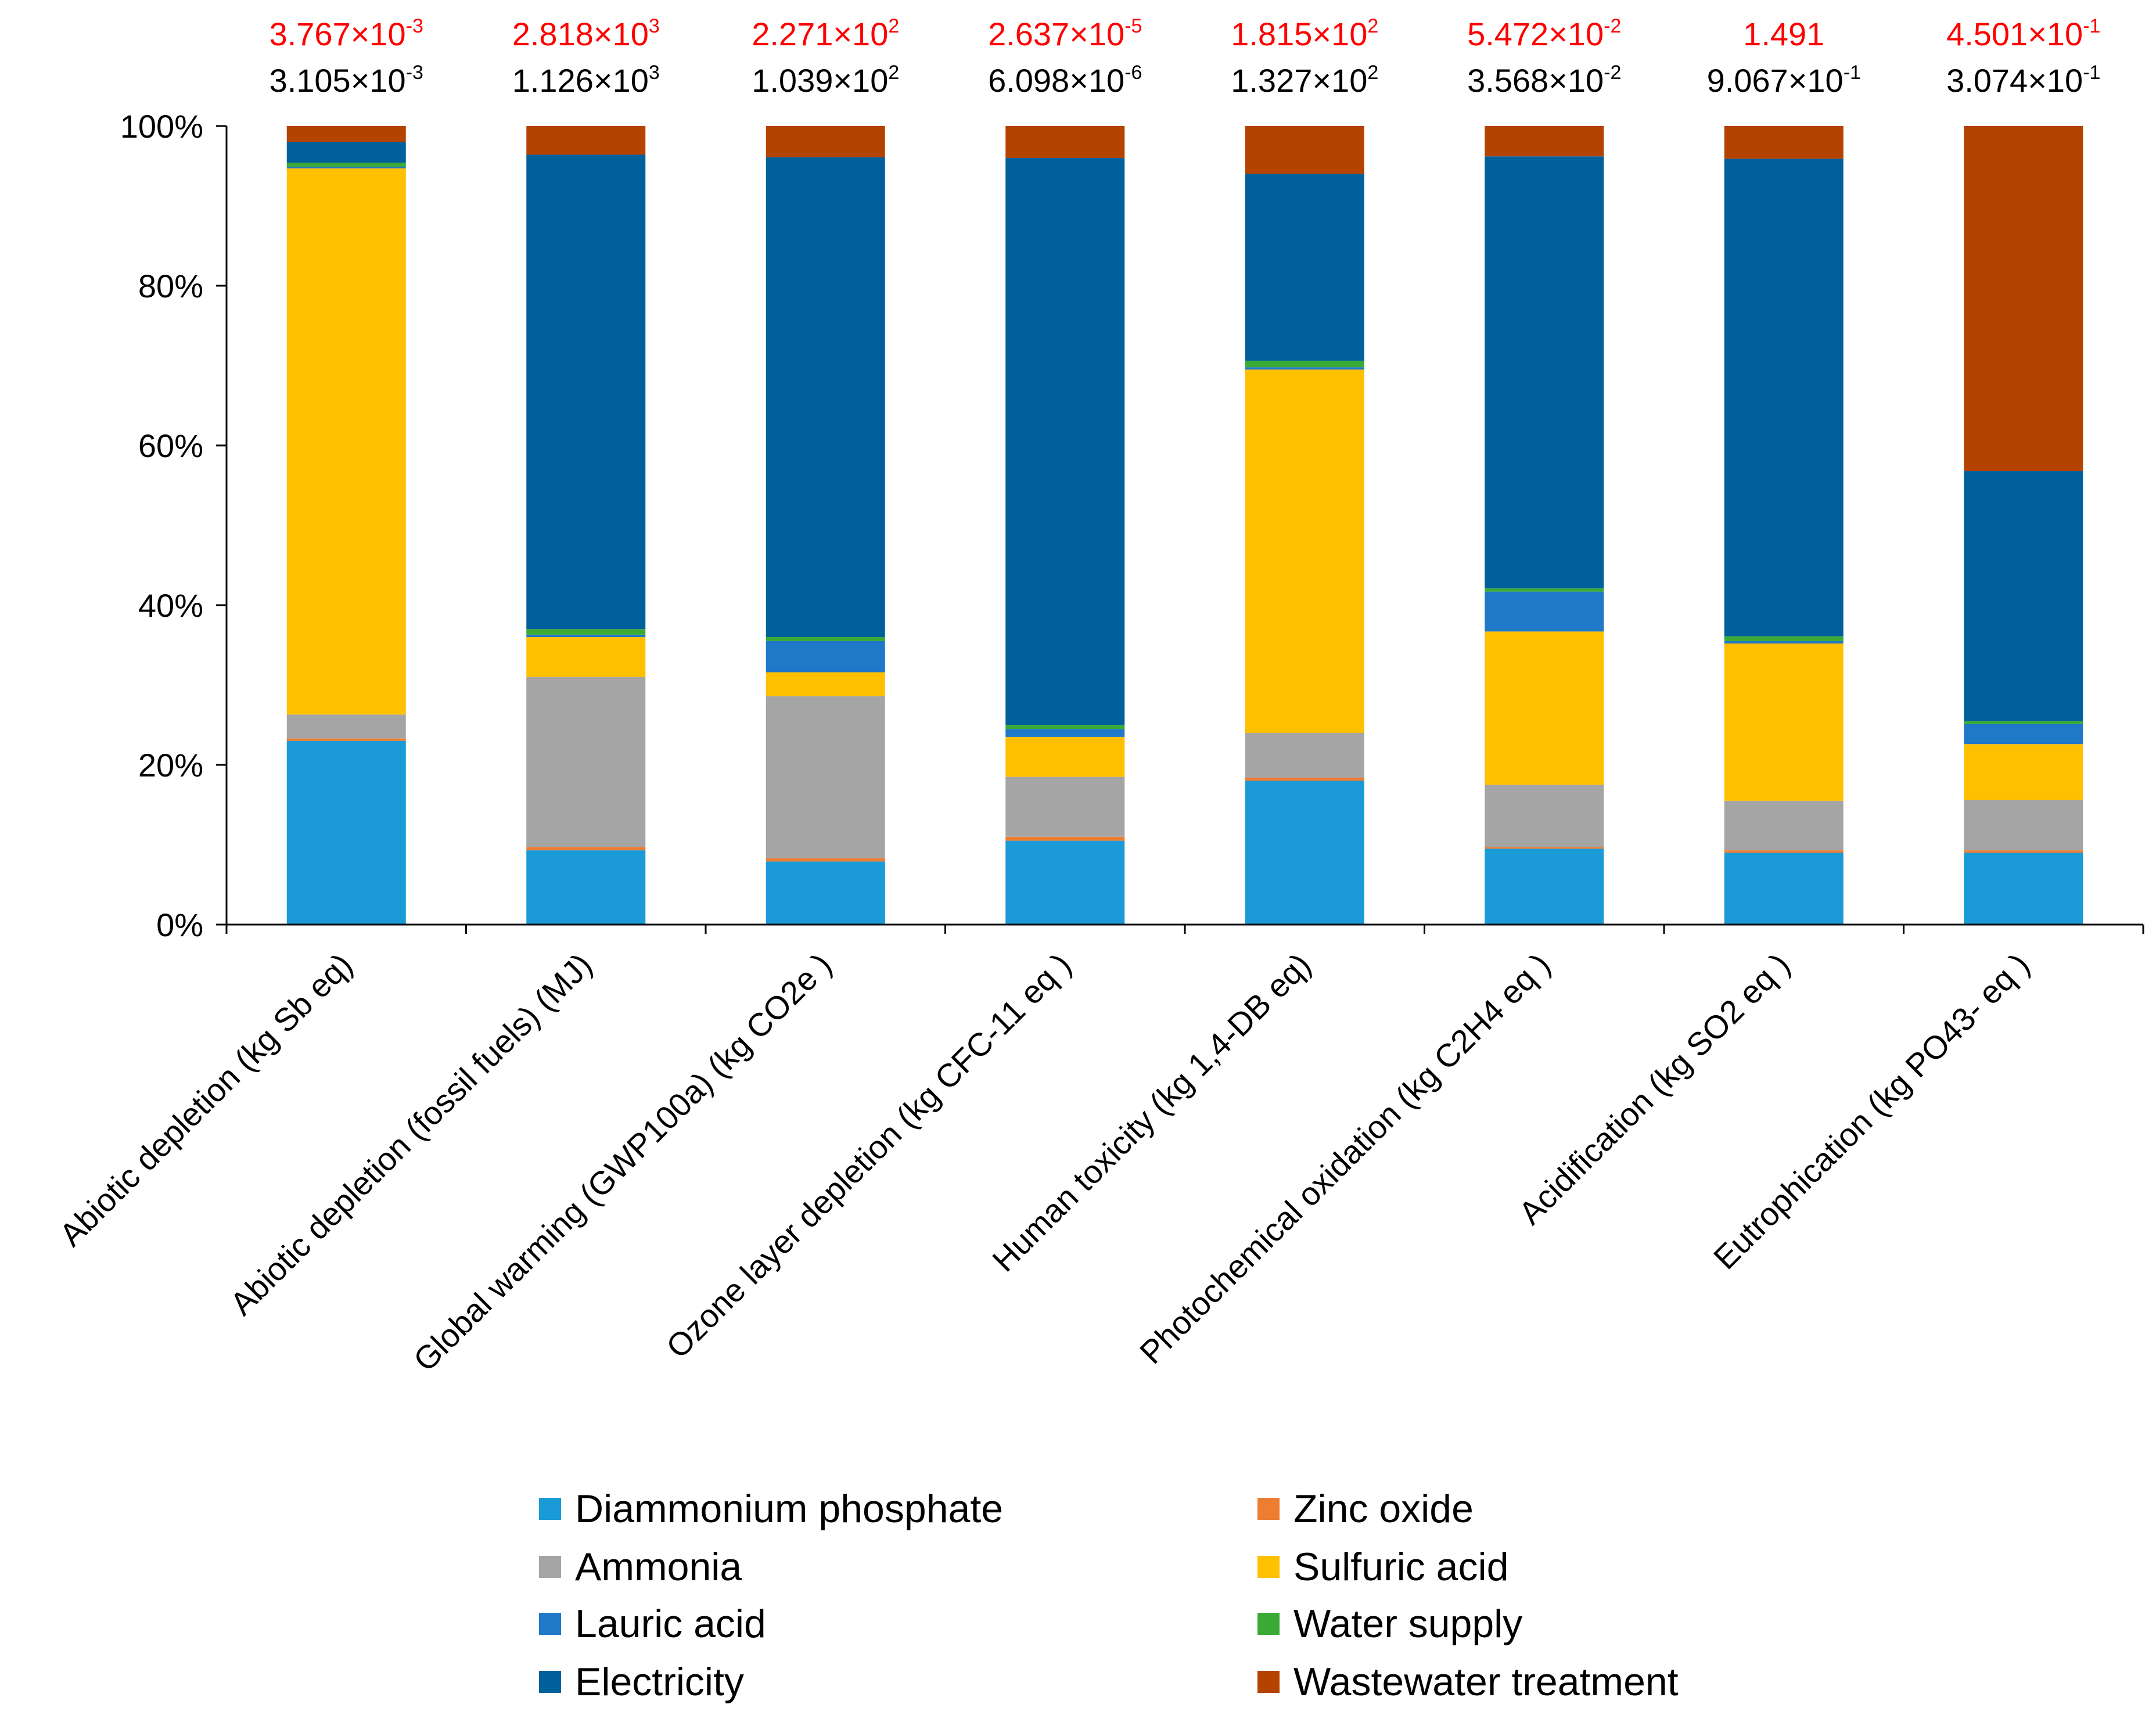  Describe the element at coordinates (346, 33) in the screenshot. I see `top-value-red: 3.767×10⁻³` at that location.